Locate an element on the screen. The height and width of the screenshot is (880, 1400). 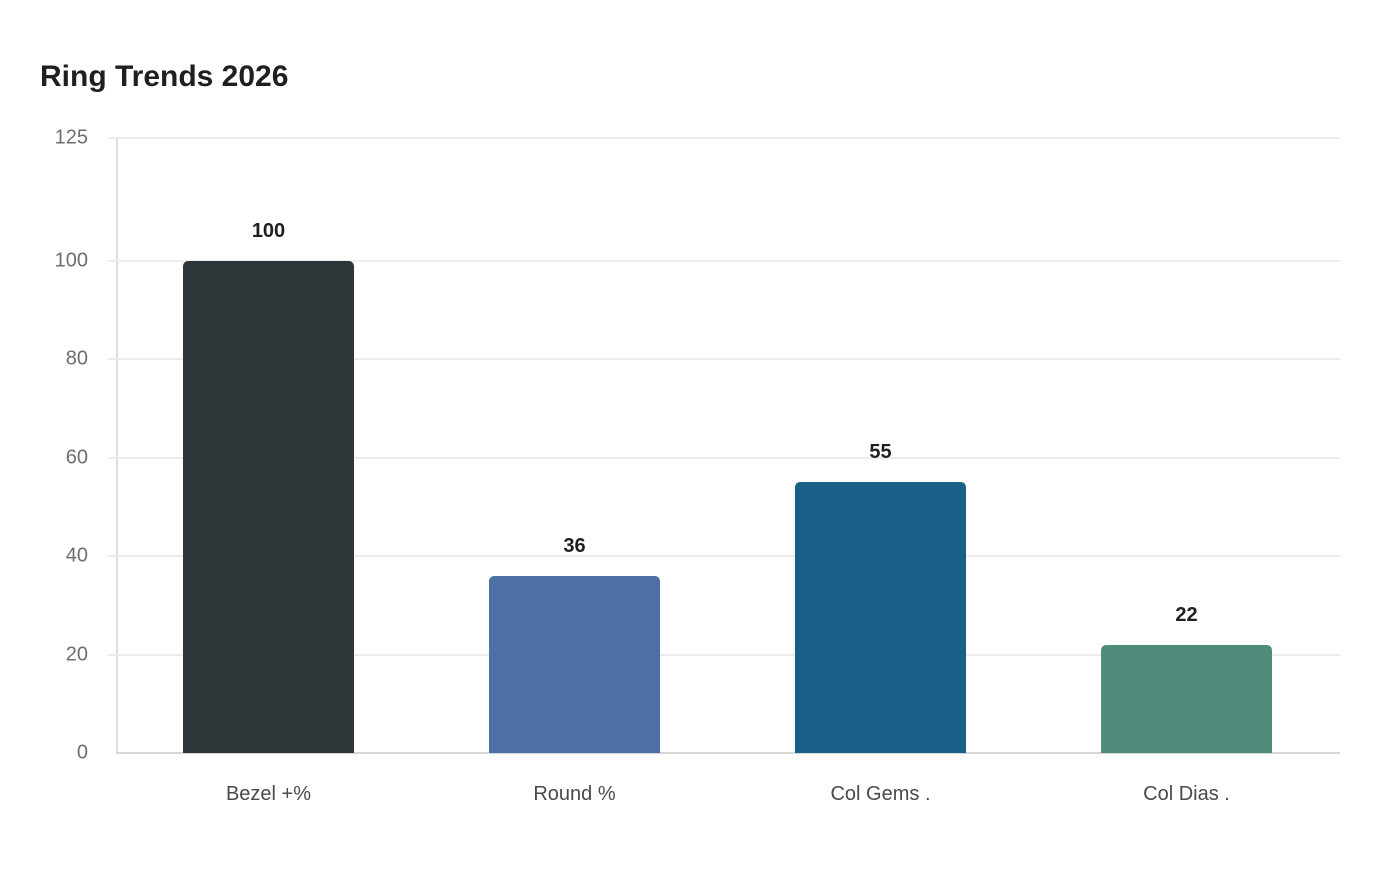
bar-value-label: 100 is located at coordinates (268, 231).